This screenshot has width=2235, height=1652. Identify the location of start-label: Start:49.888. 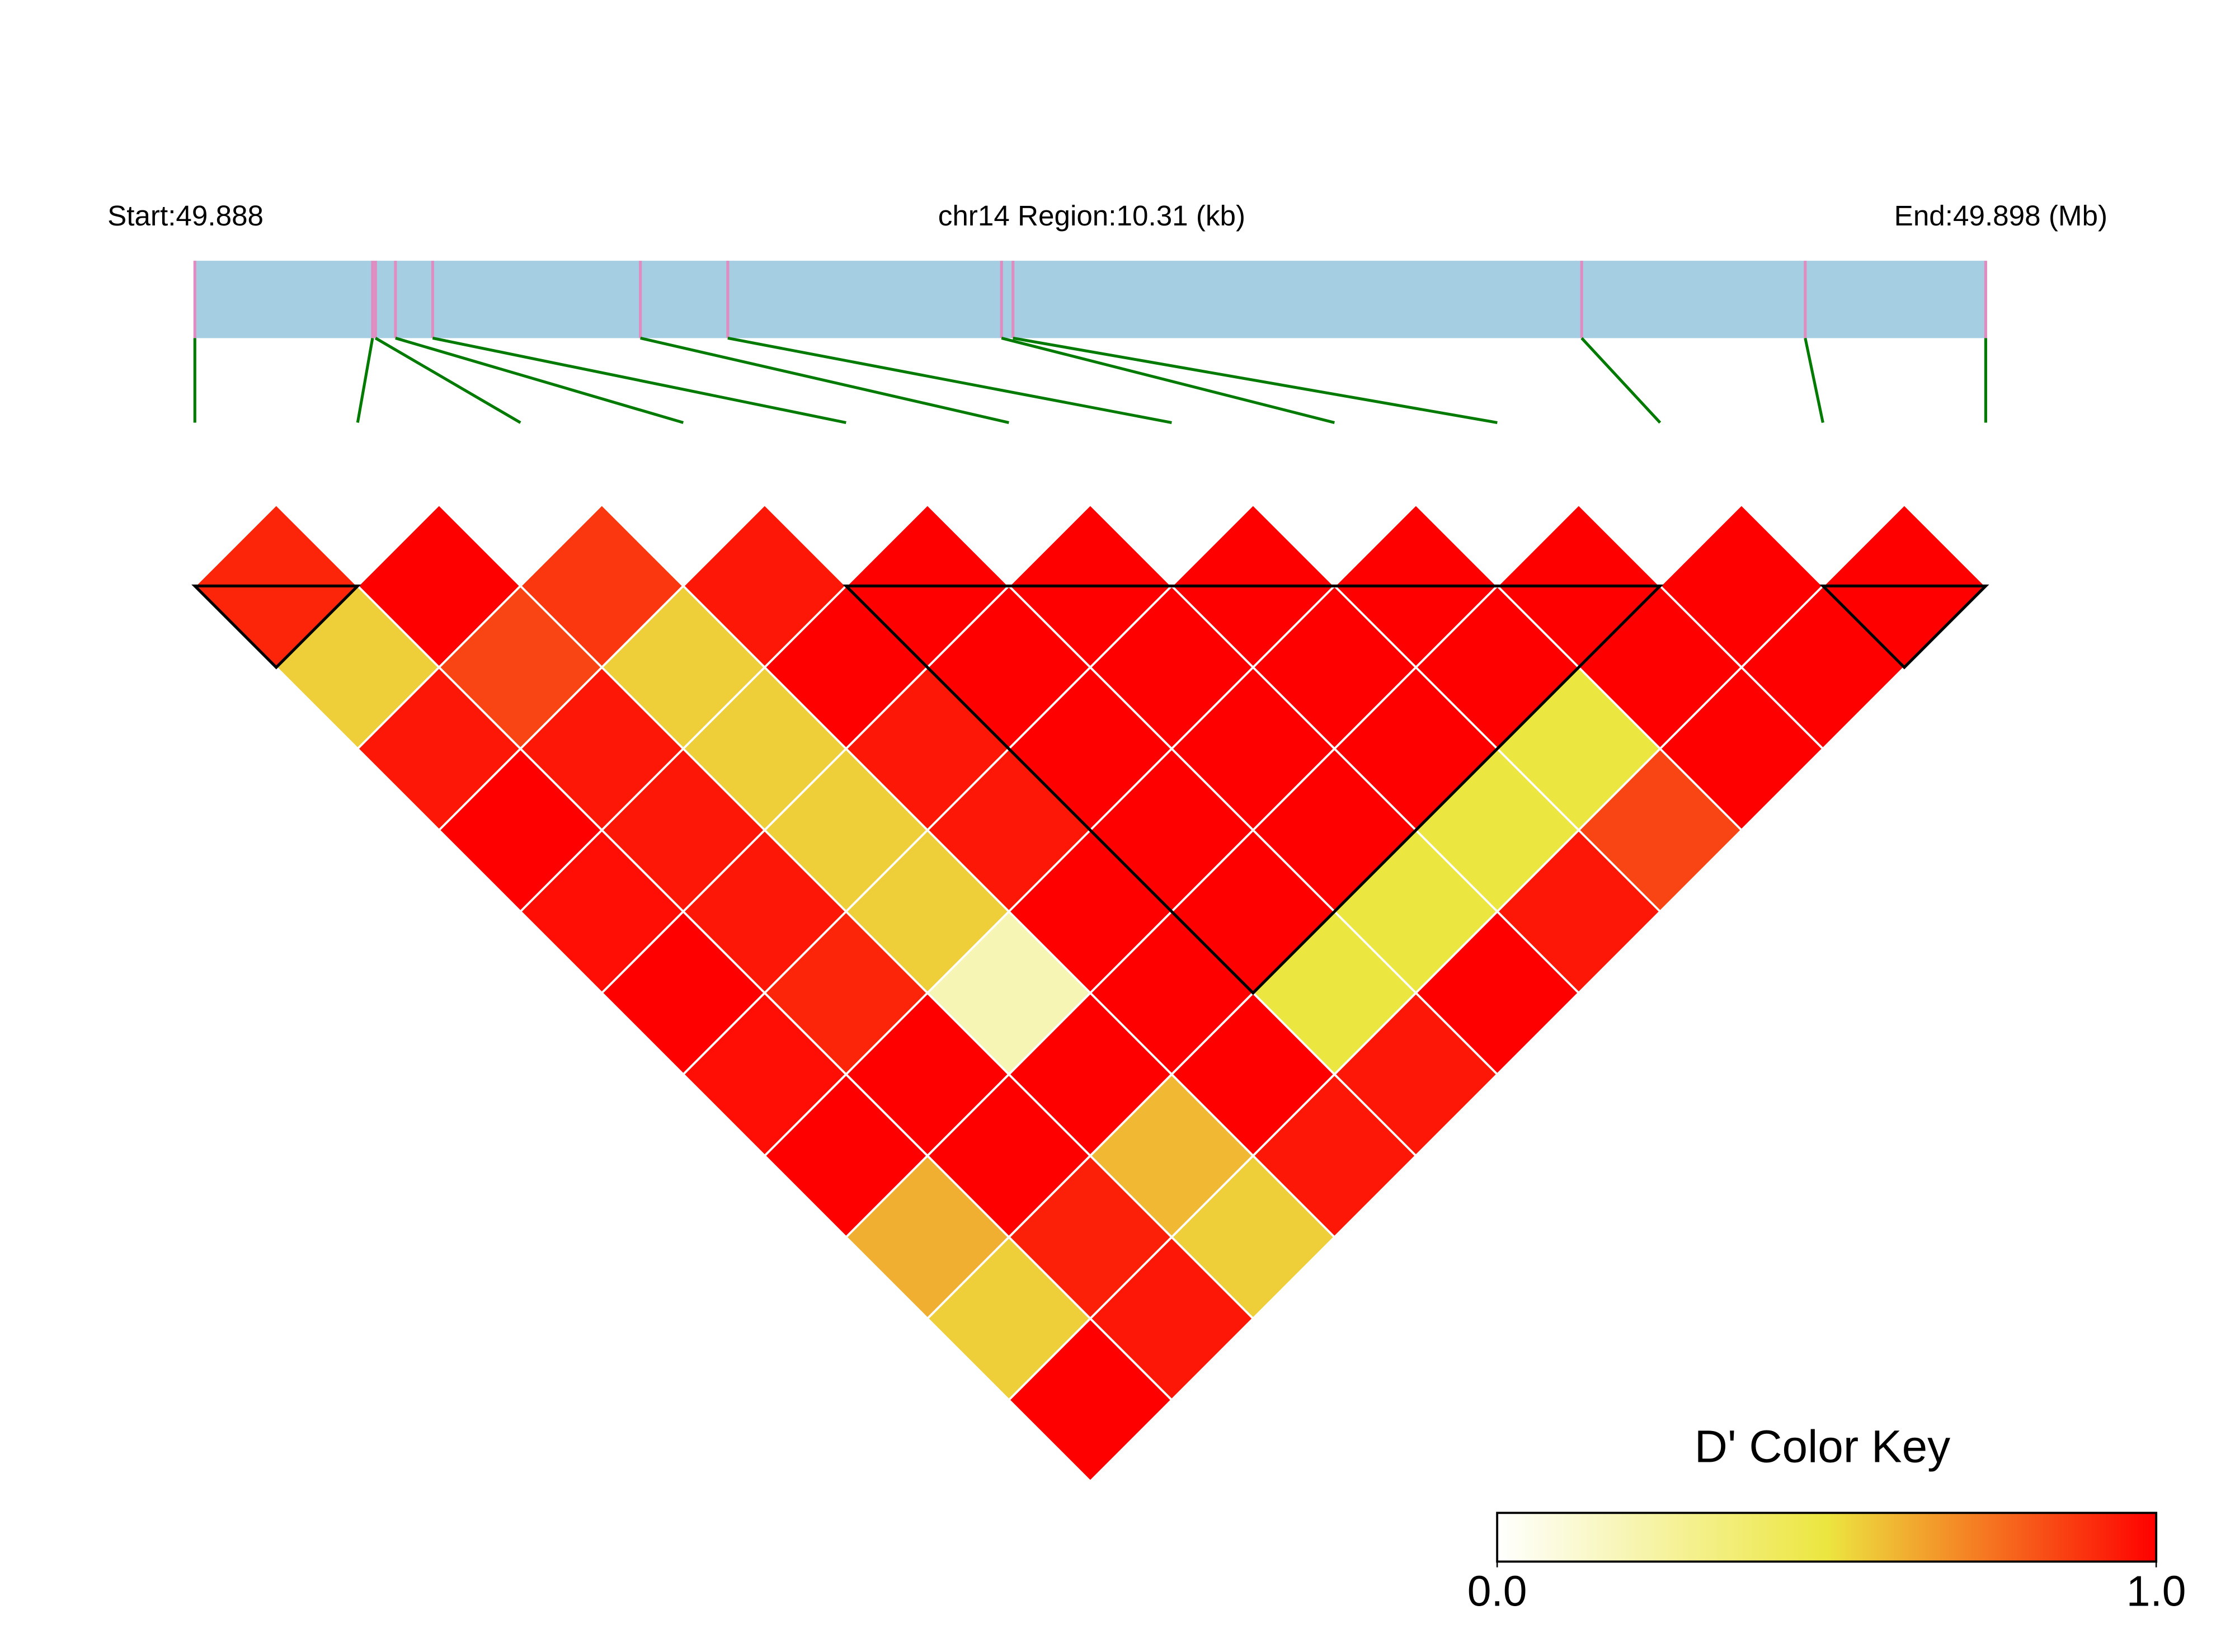
(185, 216).